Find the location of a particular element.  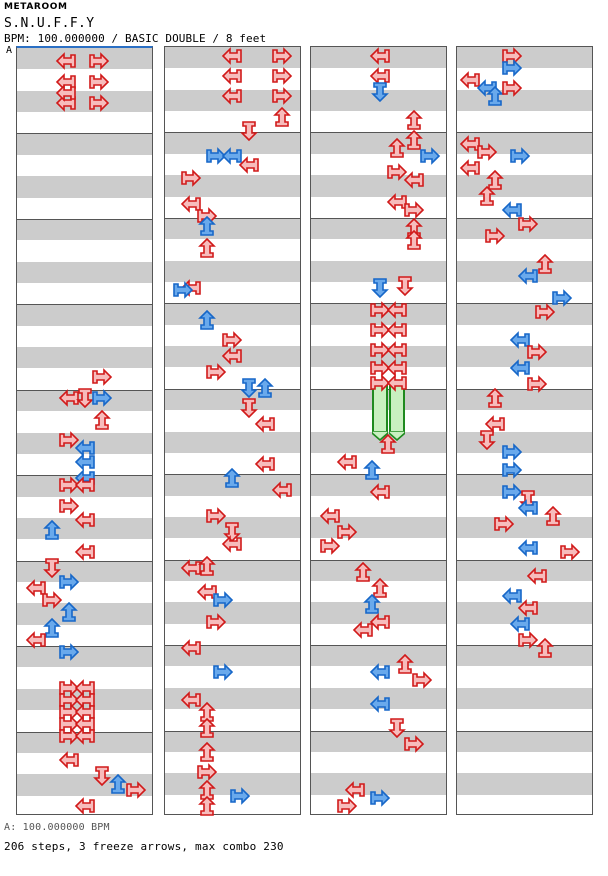

song-title: S.N.U.F.F.Y is located at coordinates (49, 23).